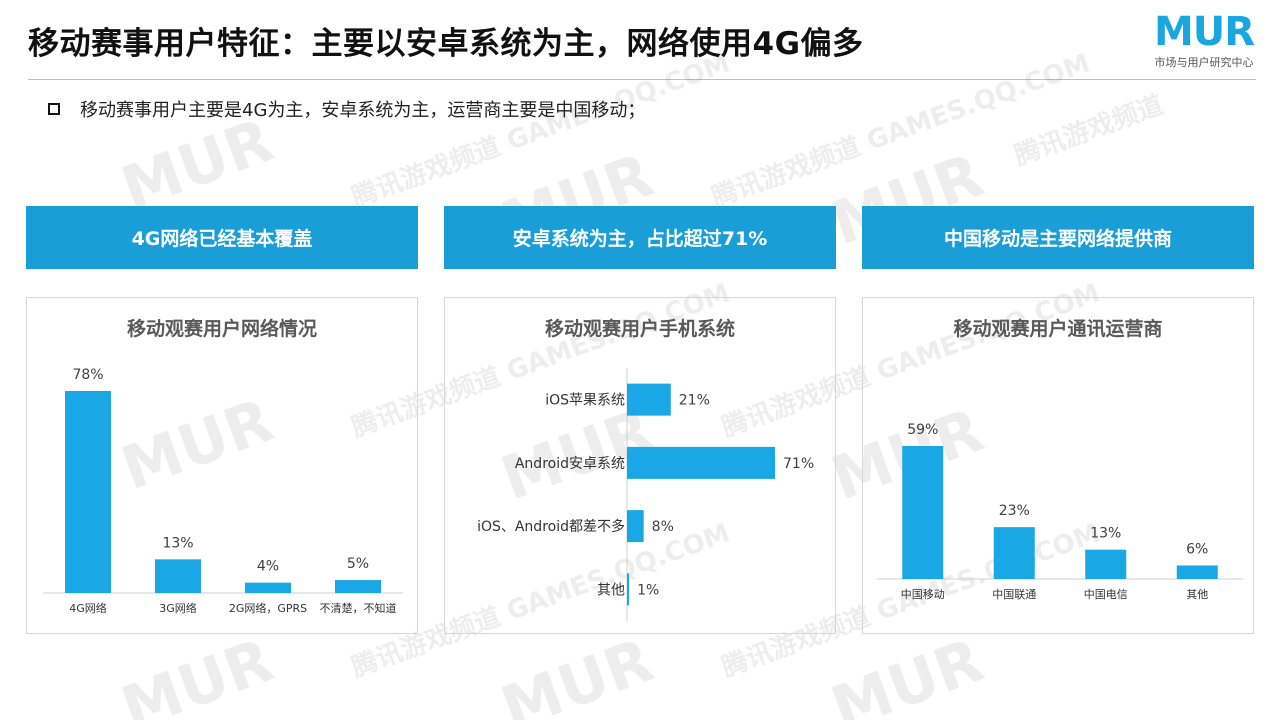 The height and width of the screenshot is (720, 1280). Describe the element at coordinates (1204, 32) in the screenshot. I see `logo-text: MUR` at that location.